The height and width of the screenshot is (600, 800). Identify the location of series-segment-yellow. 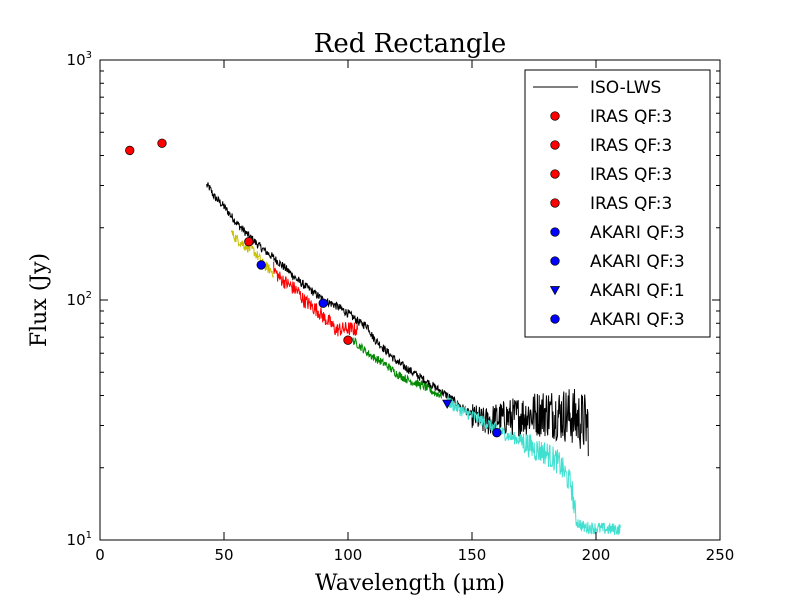
(252, 254).